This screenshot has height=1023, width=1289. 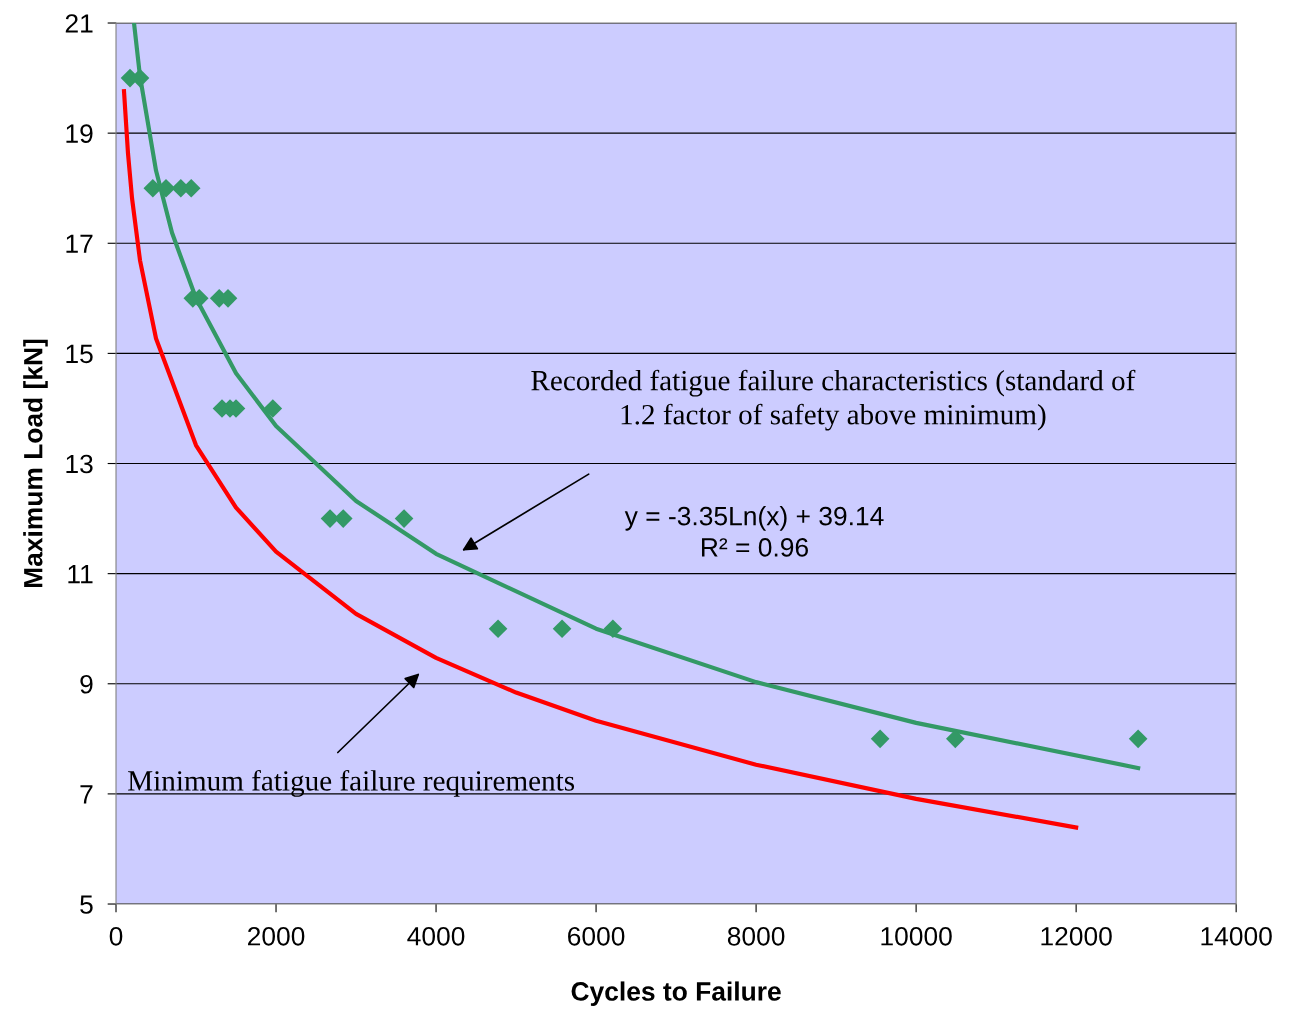 I want to click on x-tick-label: 14000, so click(x=1236, y=936).